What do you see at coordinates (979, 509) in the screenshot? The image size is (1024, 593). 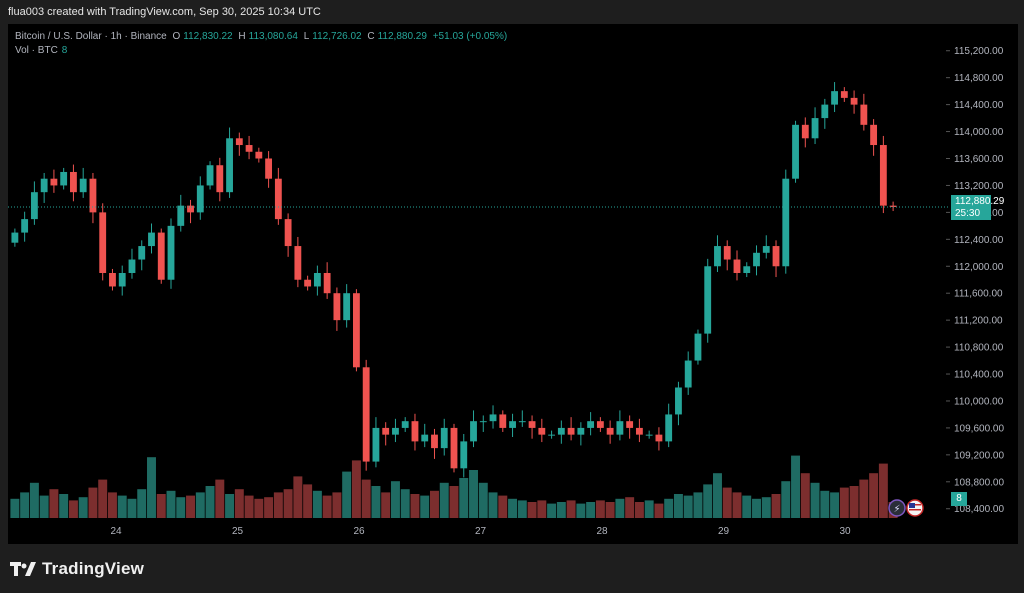 I see `y-tick-label: 108,400.00` at bounding box center [979, 509].